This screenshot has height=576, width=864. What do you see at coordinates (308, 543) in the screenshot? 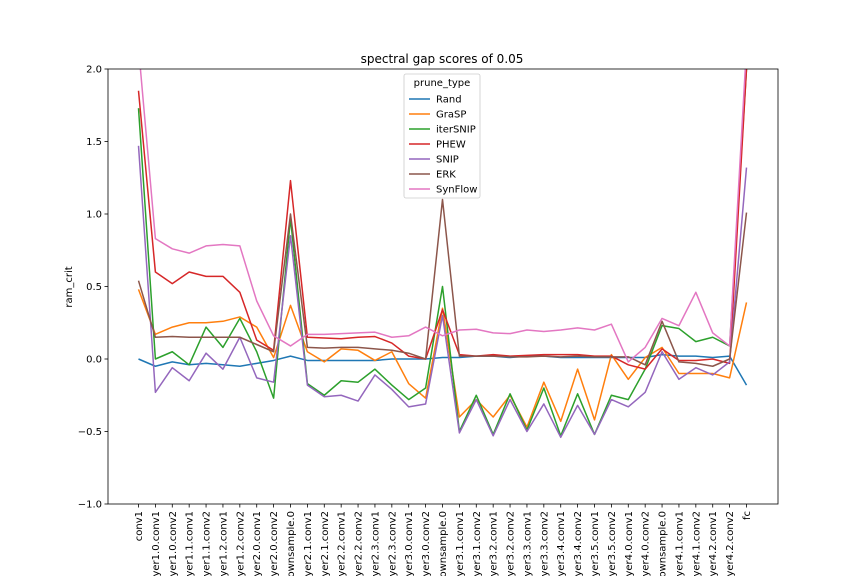
I see `x-tick-label: layer2.1.conv1` at bounding box center [308, 543].